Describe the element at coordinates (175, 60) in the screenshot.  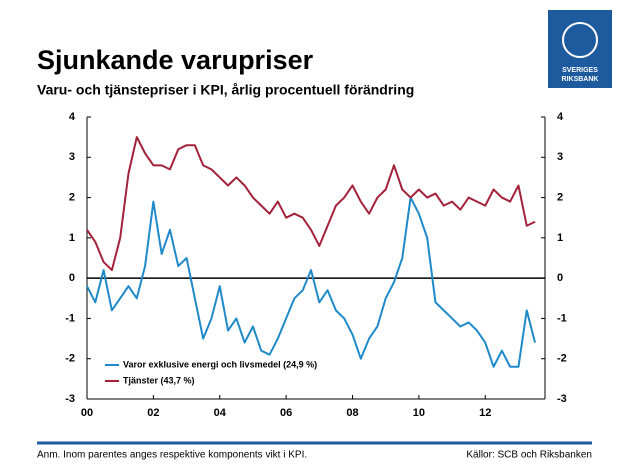
I see `chart-title: Sjunkande varupriser` at that location.